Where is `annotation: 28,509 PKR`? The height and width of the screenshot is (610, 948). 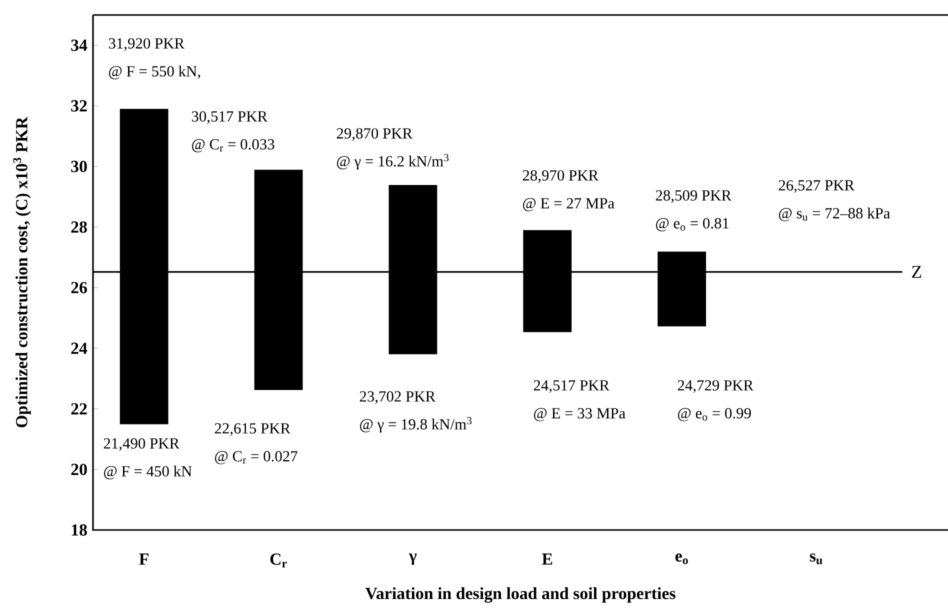 annotation: 28,509 PKR is located at coordinates (694, 196).